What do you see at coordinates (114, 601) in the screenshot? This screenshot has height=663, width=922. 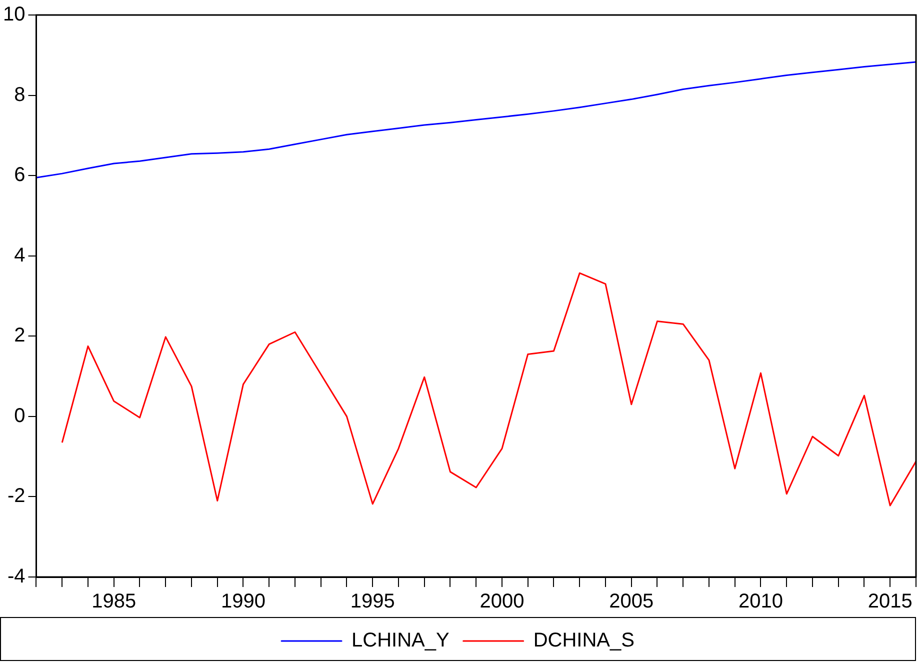 I see `x-tick-label: 1985` at bounding box center [114, 601].